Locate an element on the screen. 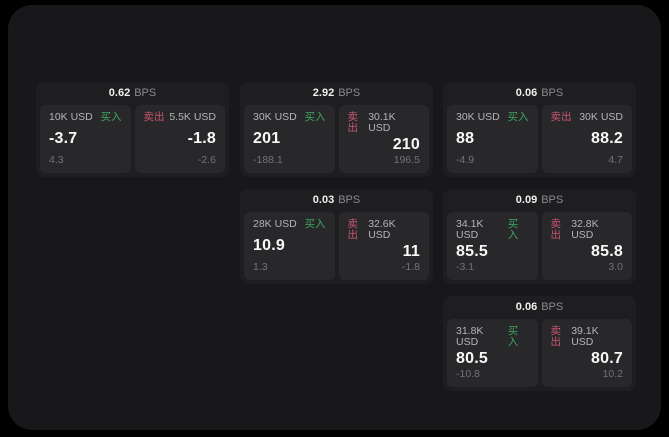 Image resolution: width=669 pixels, height=437 pixels. sell-amount: 39.1K USD is located at coordinates (585, 336).